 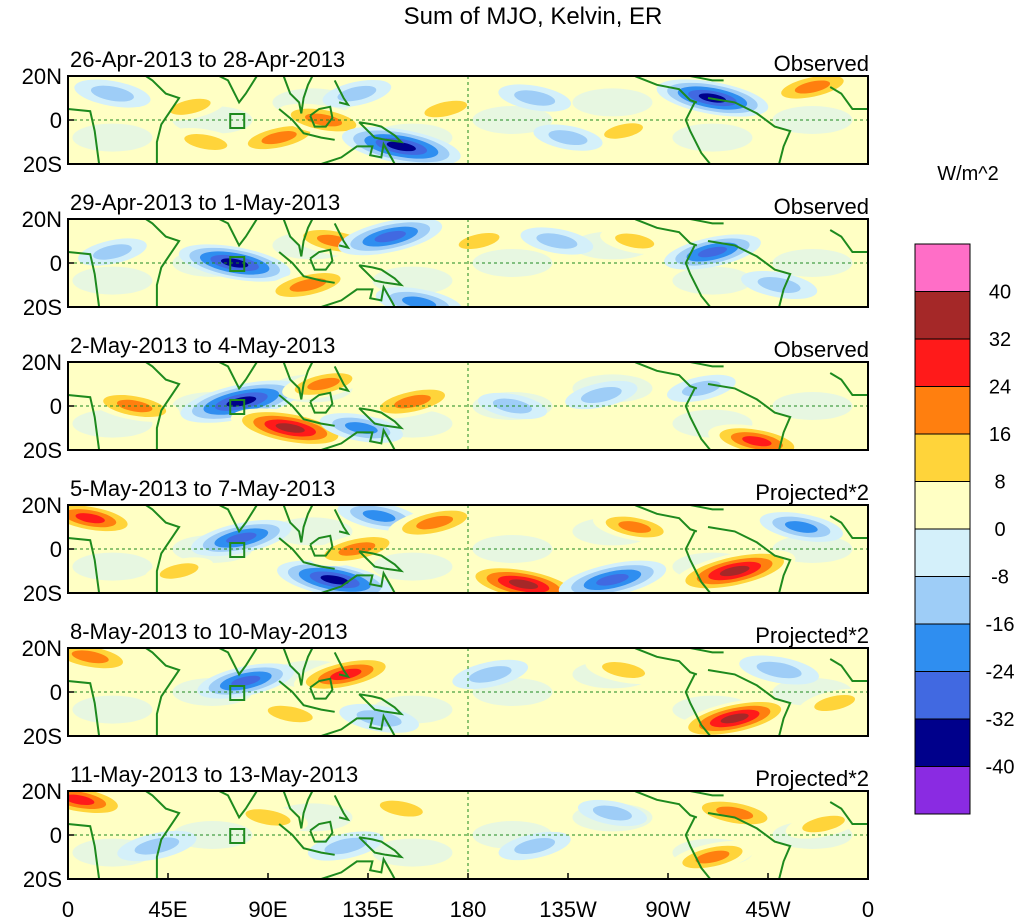 I want to click on panel-3: 20N 0 20S 2-May-2013 to 4-May-2013 Observed, so click(x=445, y=398).